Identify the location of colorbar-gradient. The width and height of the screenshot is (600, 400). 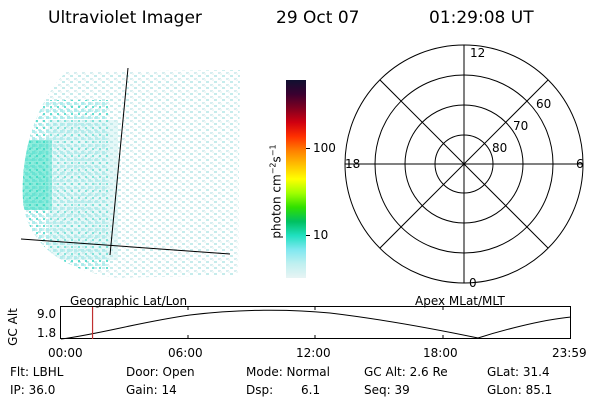
(296, 179).